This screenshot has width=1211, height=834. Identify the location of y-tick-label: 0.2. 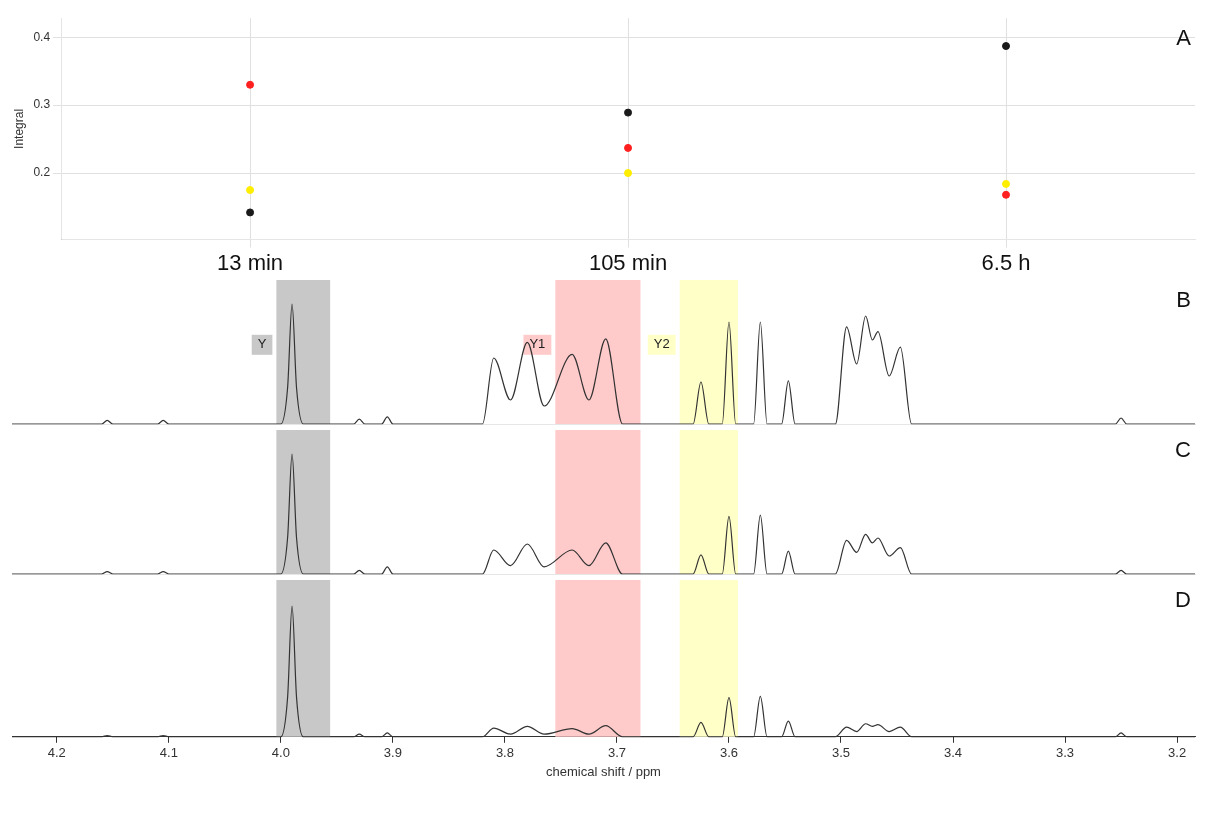
(42, 172).